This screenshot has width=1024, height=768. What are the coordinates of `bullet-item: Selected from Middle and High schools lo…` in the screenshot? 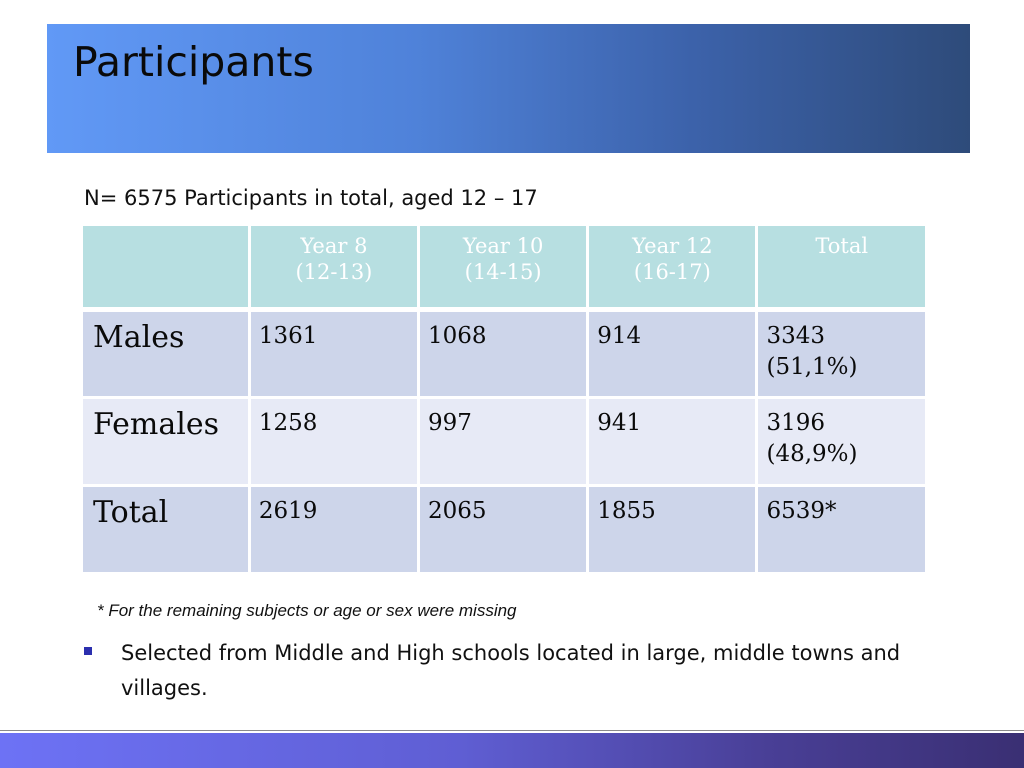 It's located at (514, 671).